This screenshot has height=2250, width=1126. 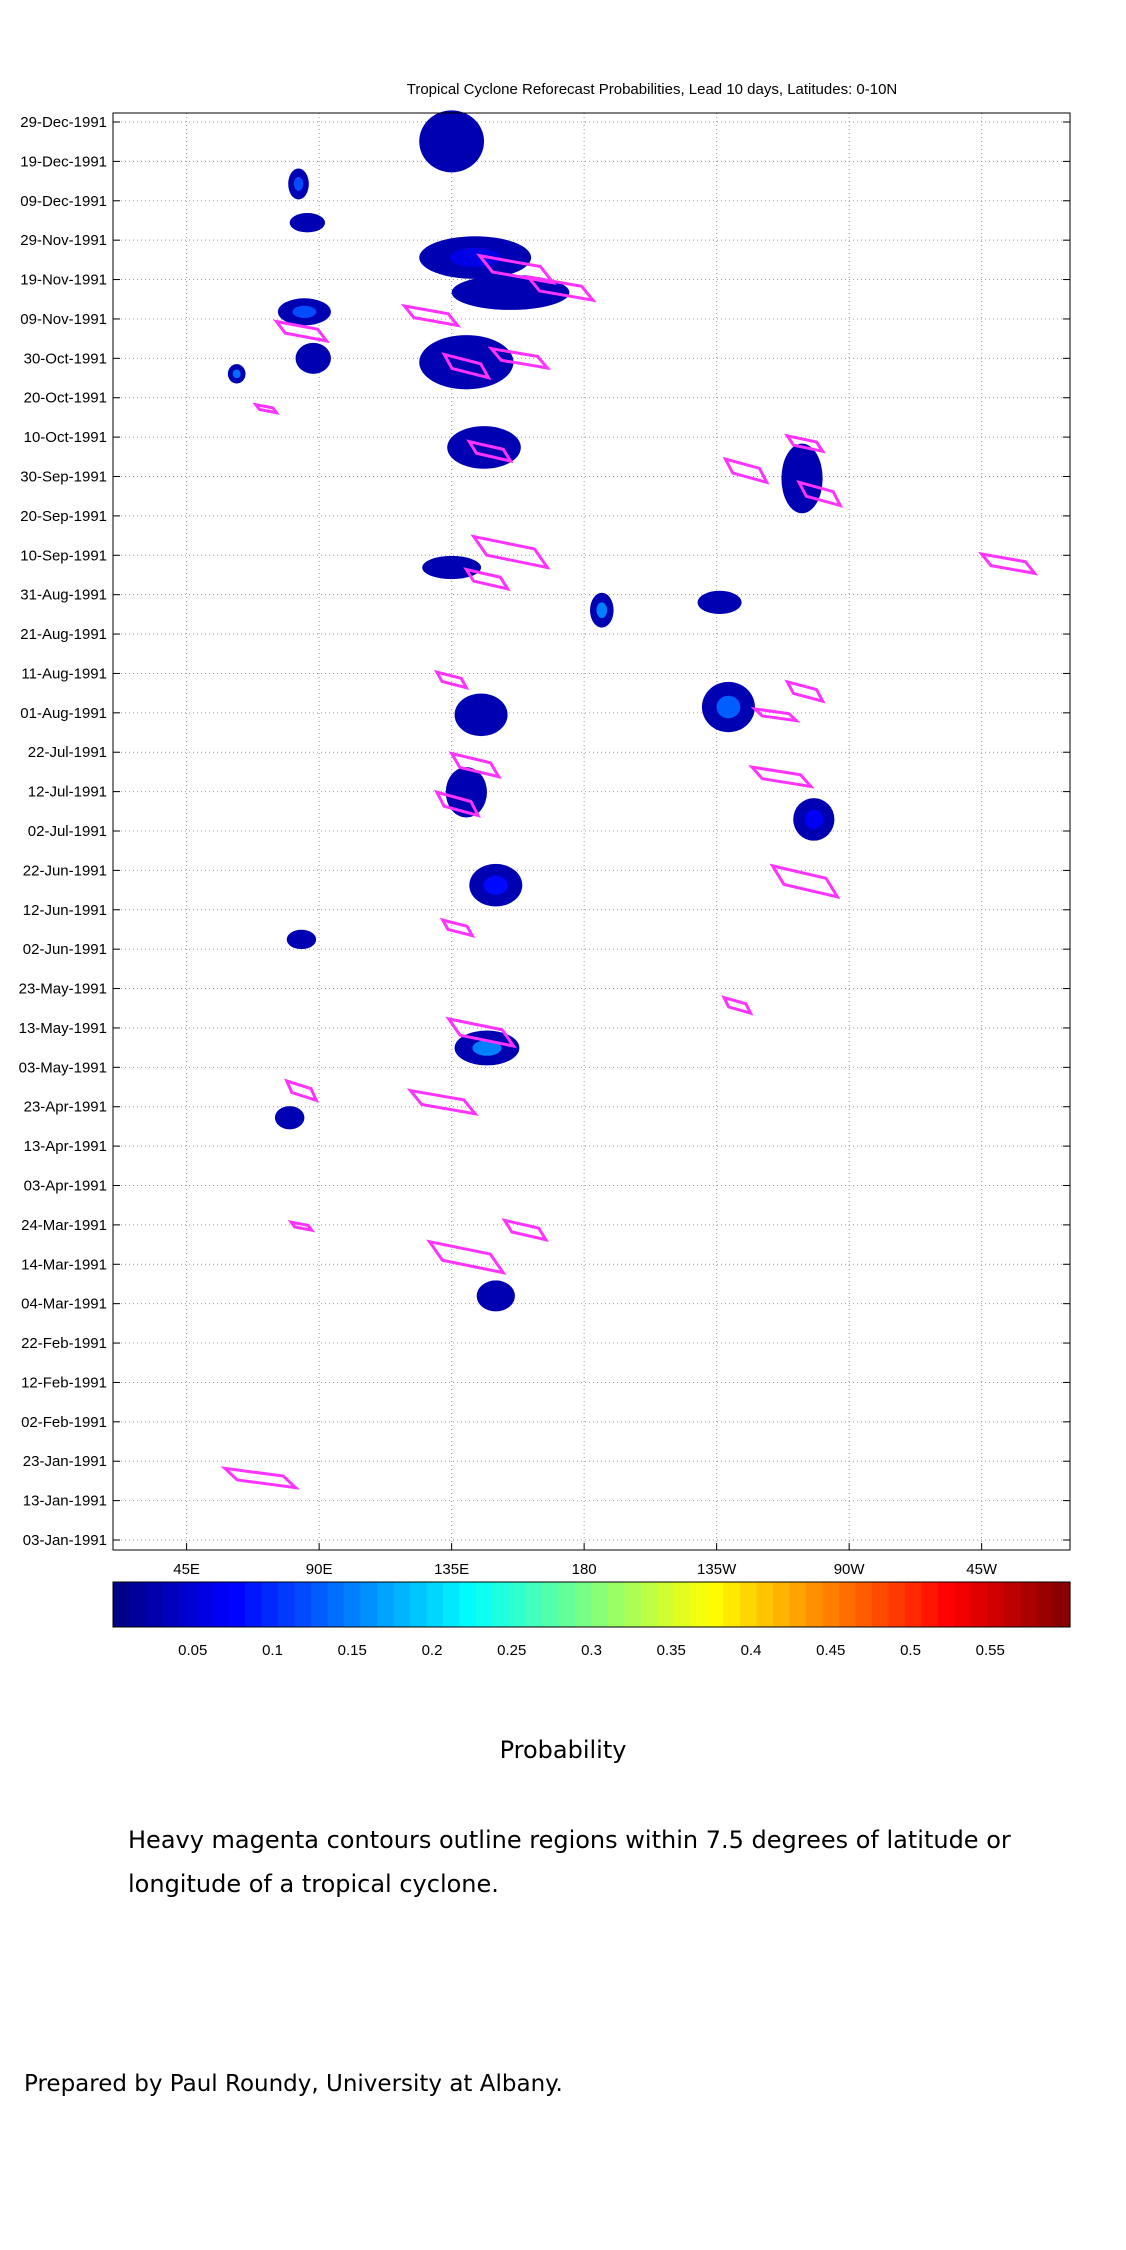 What do you see at coordinates (671, 1650) in the screenshot?
I see `colorbar-tick-label: 0.35` at bounding box center [671, 1650].